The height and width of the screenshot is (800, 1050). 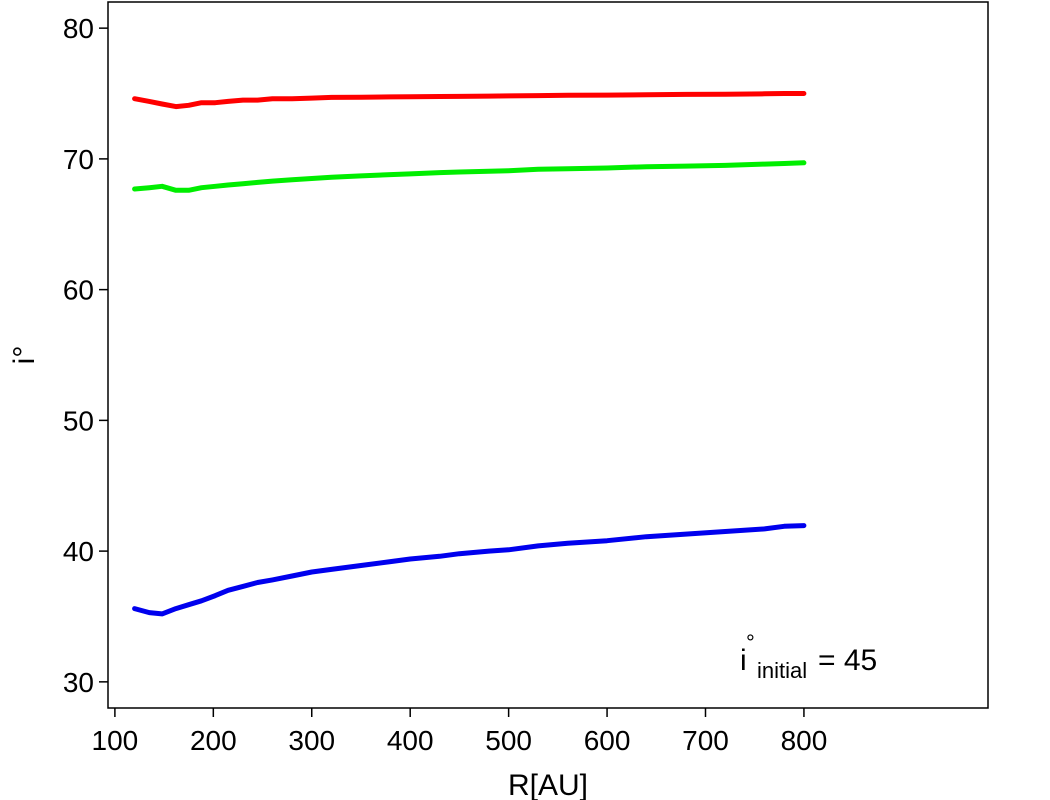 I want to click on x-tick-label-400: 400, so click(x=410, y=740).